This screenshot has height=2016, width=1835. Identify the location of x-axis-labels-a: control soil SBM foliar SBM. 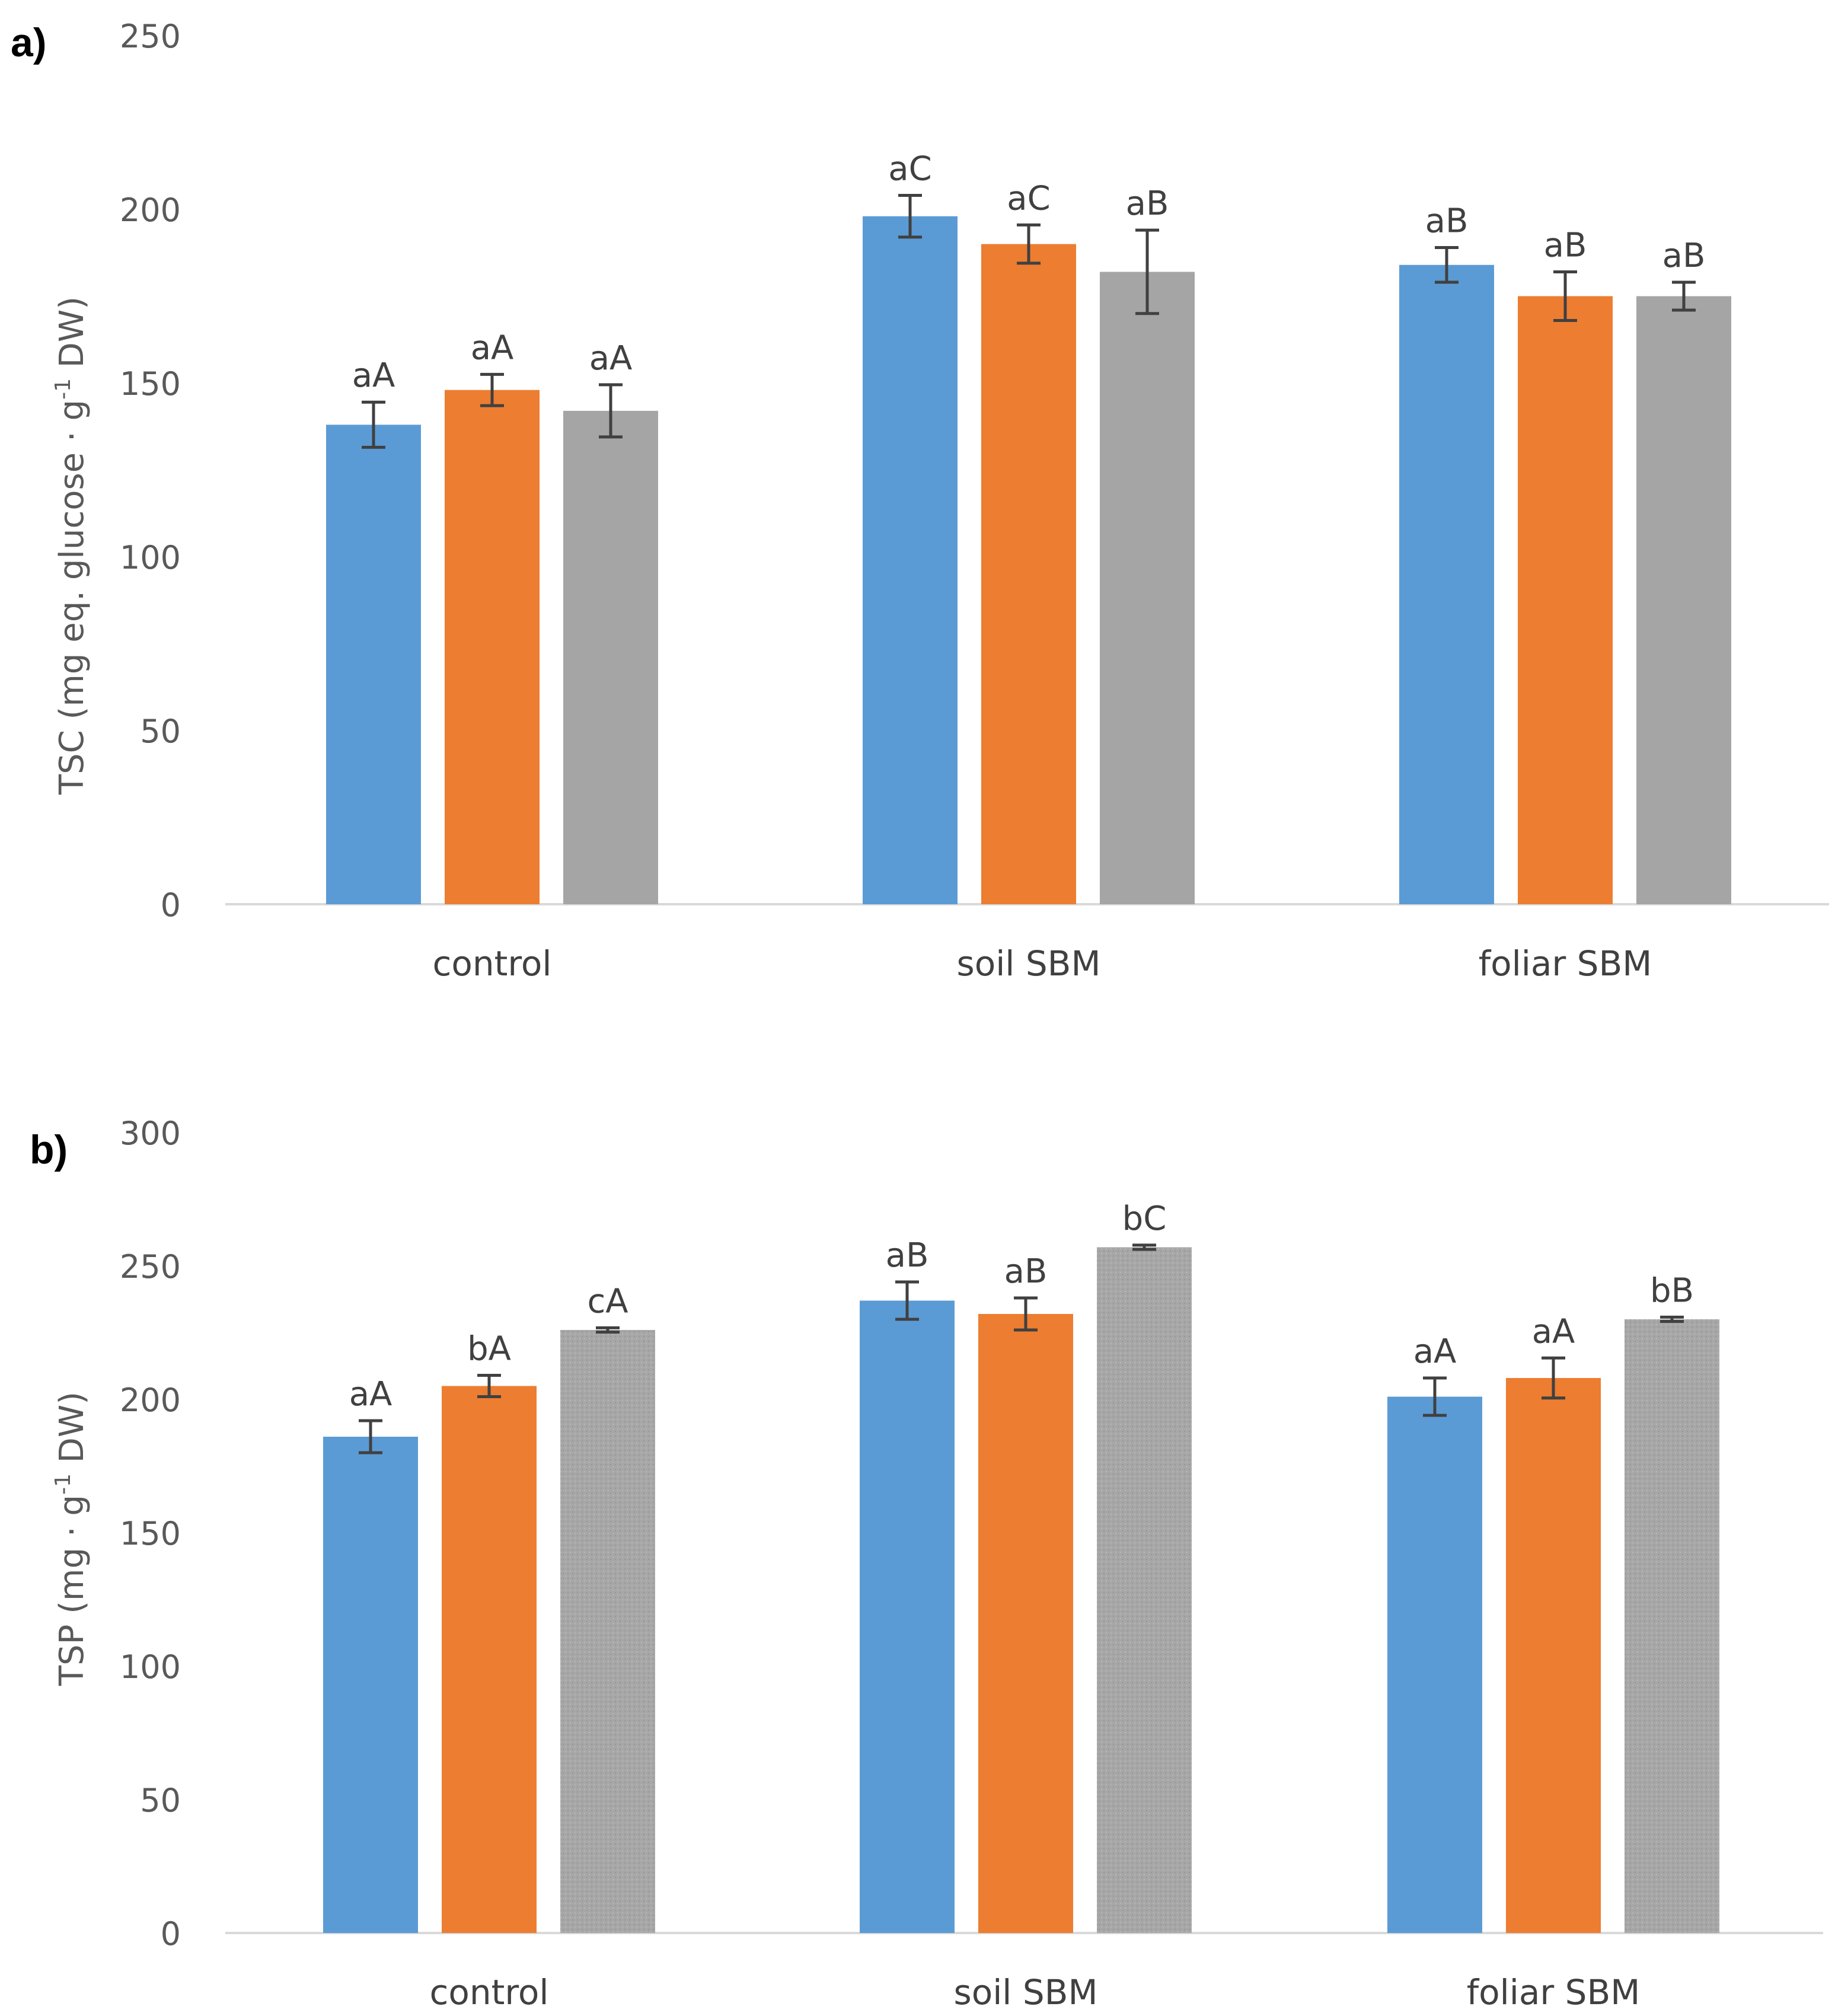
(1042, 963).